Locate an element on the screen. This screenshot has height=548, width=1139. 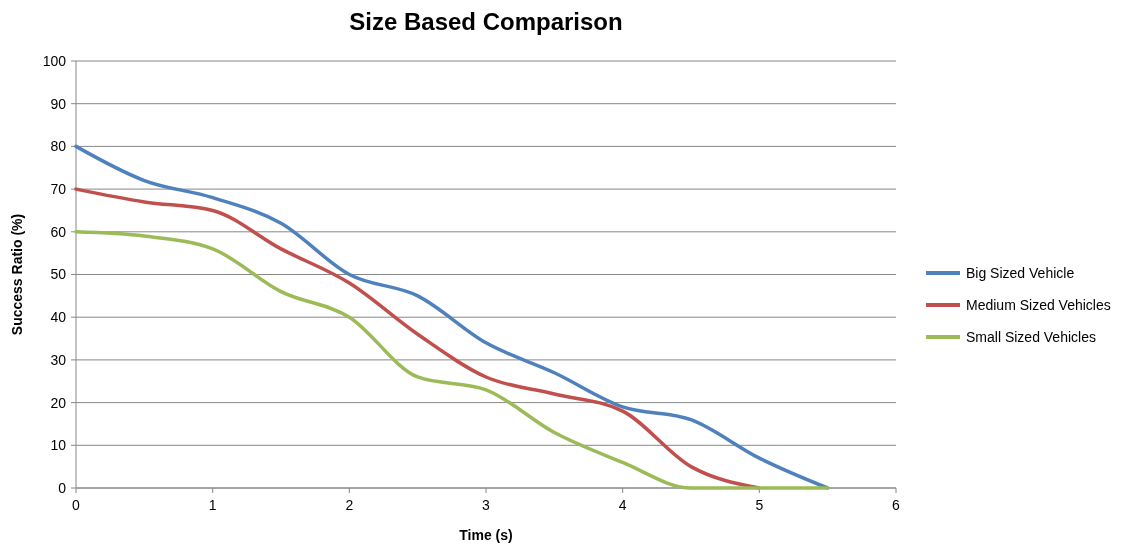
x-tick-label: 4 is located at coordinates (622, 505).